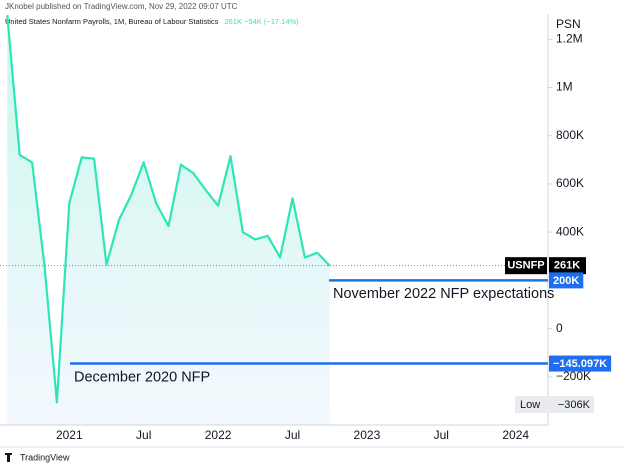  Describe the element at coordinates (515, 435) in the screenshot. I see `x-tick-label: 2024` at that location.